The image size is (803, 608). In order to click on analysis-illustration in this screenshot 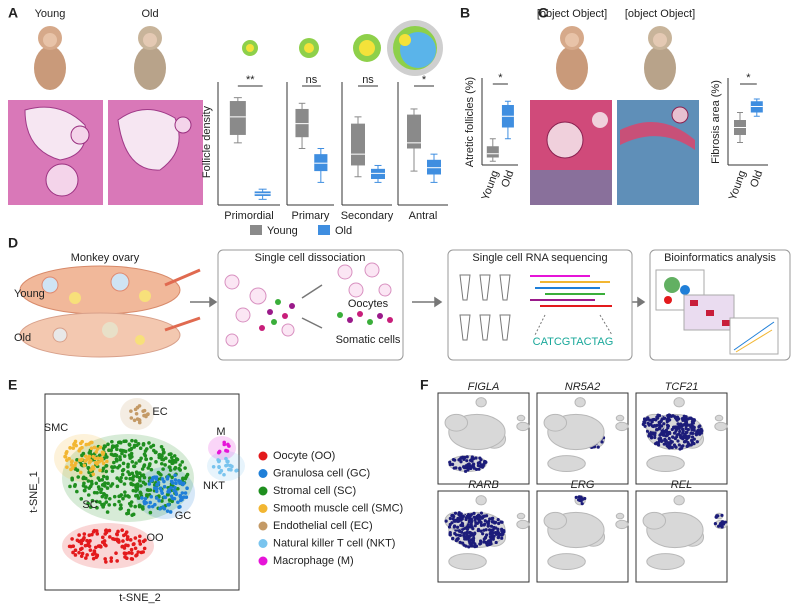, I will do `click(717, 312)`.